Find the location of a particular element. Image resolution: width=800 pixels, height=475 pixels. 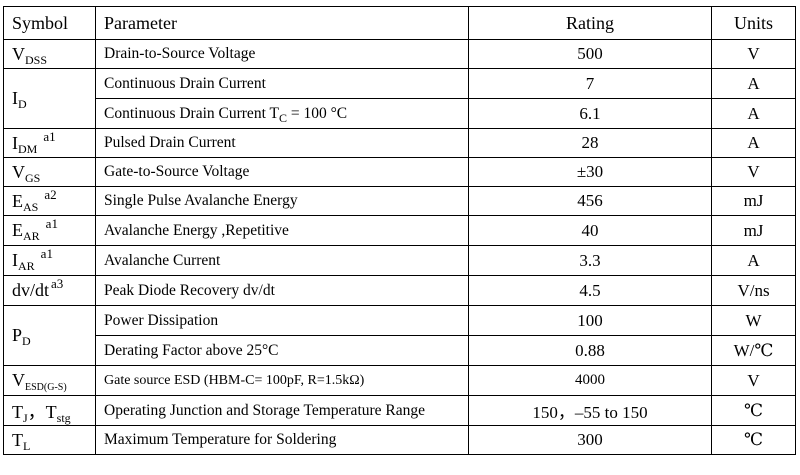

symbol-subscript: L is located at coordinates (27, 445).